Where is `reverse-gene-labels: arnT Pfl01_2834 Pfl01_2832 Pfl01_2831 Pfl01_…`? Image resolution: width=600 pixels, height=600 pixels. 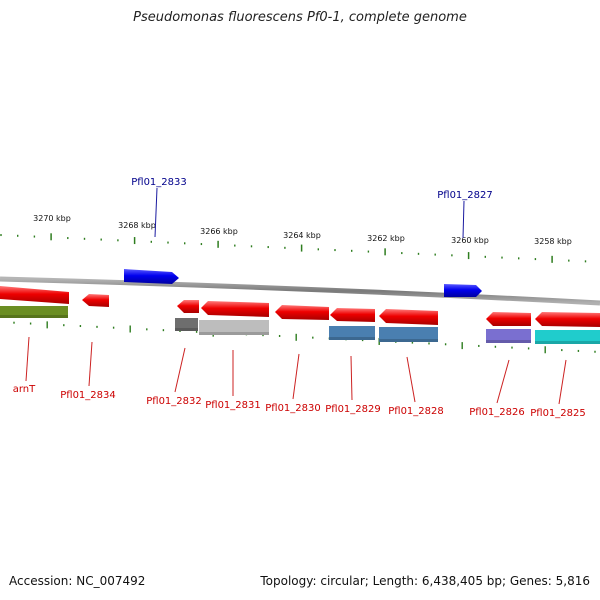 reverse-gene-labels: arnT Pfl01_2834 Pfl01_2832 Pfl01_2831 Pfl01_… is located at coordinates (299, 377).